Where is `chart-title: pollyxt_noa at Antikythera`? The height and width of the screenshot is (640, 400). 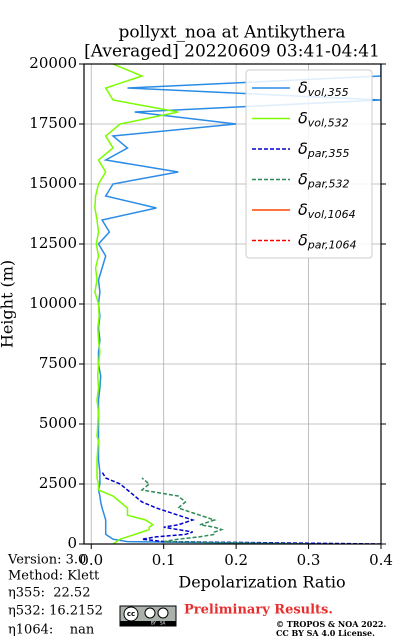
chart-title: pollyxt_noa at Antikythera is located at coordinates (231, 33).